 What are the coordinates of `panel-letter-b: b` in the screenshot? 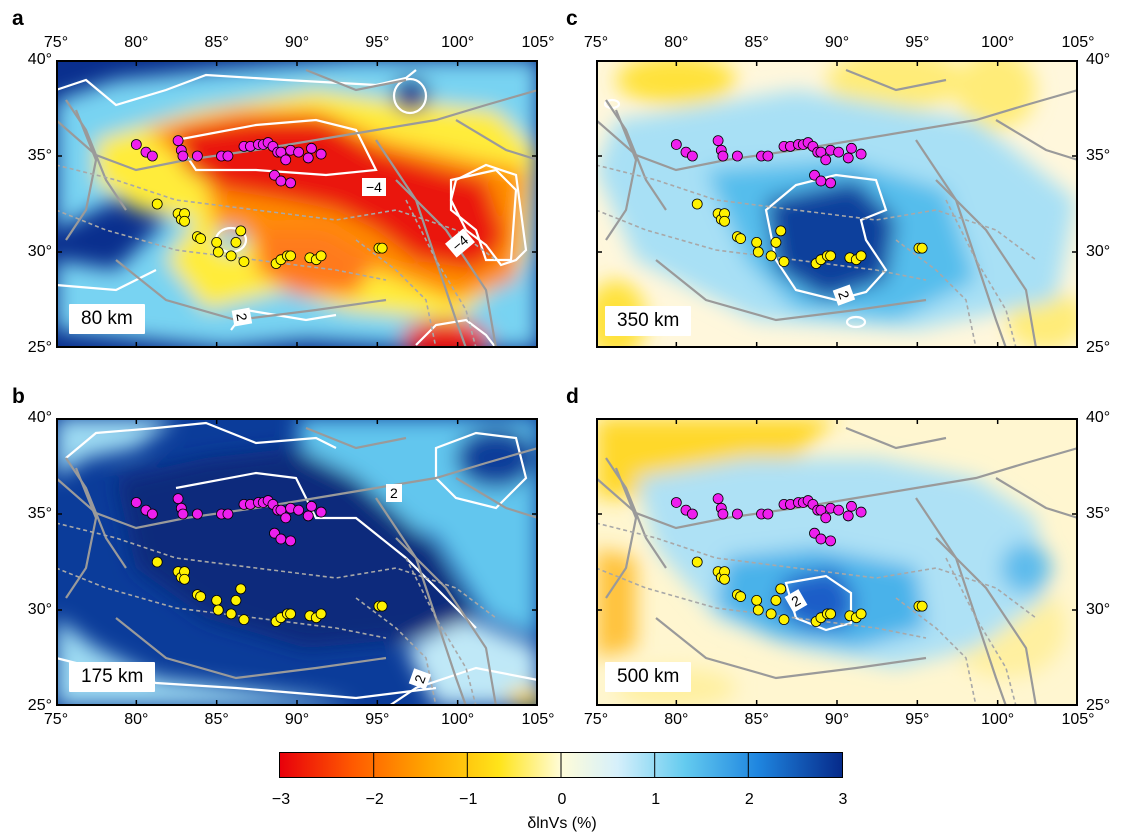 It's located at (18, 396).